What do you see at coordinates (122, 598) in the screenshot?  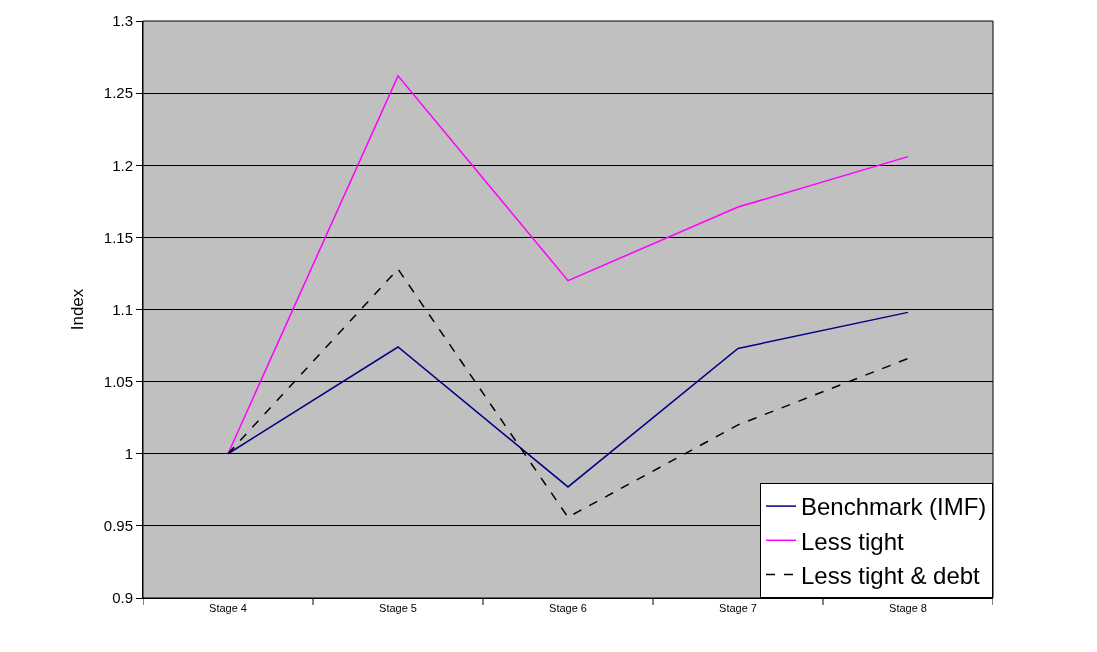 I see `y-tick-label: 0.9` at bounding box center [122, 598].